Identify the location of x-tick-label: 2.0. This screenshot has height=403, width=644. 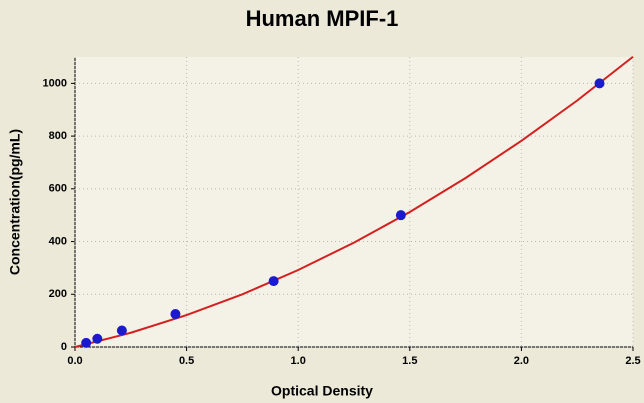
(521, 361).